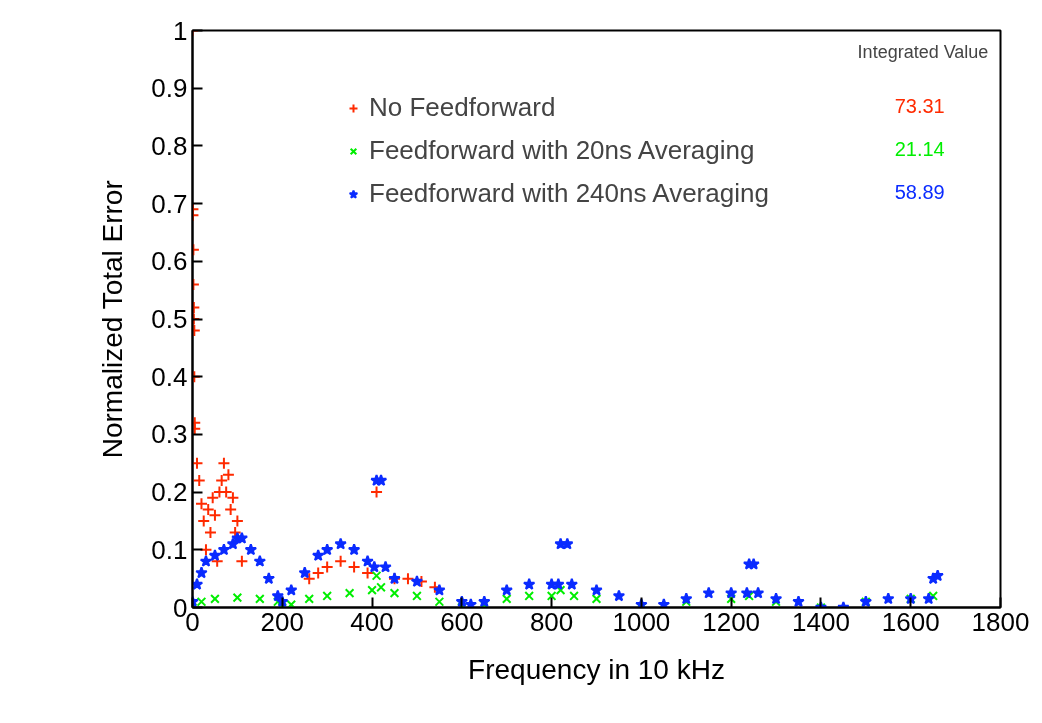 The width and height of the screenshot is (1042, 723). I want to click on x-tick-label: 200, so click(282, 621).